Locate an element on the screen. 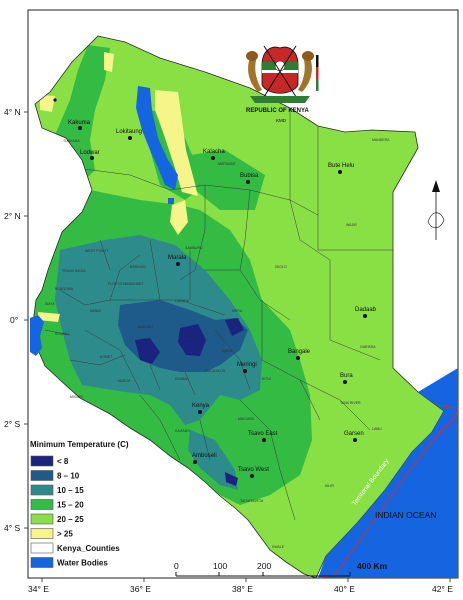 The width and height of the screenshot is (463, 600). svg-text: Meringi is located at coordinates (247, 365).